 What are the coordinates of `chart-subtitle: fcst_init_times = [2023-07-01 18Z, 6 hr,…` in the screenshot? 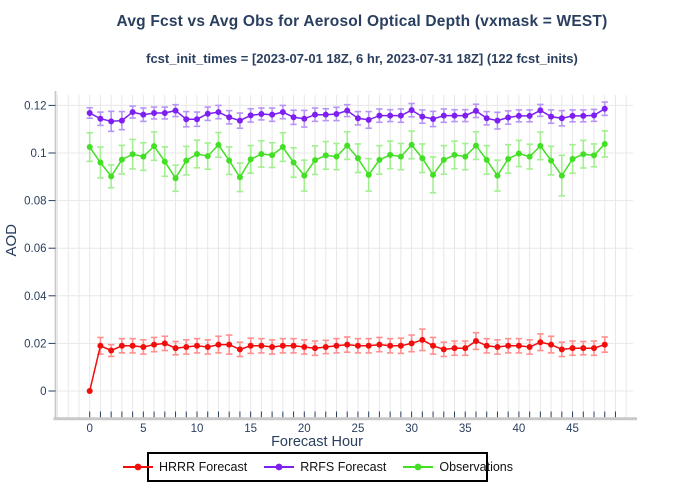 It's located at (362, 58).